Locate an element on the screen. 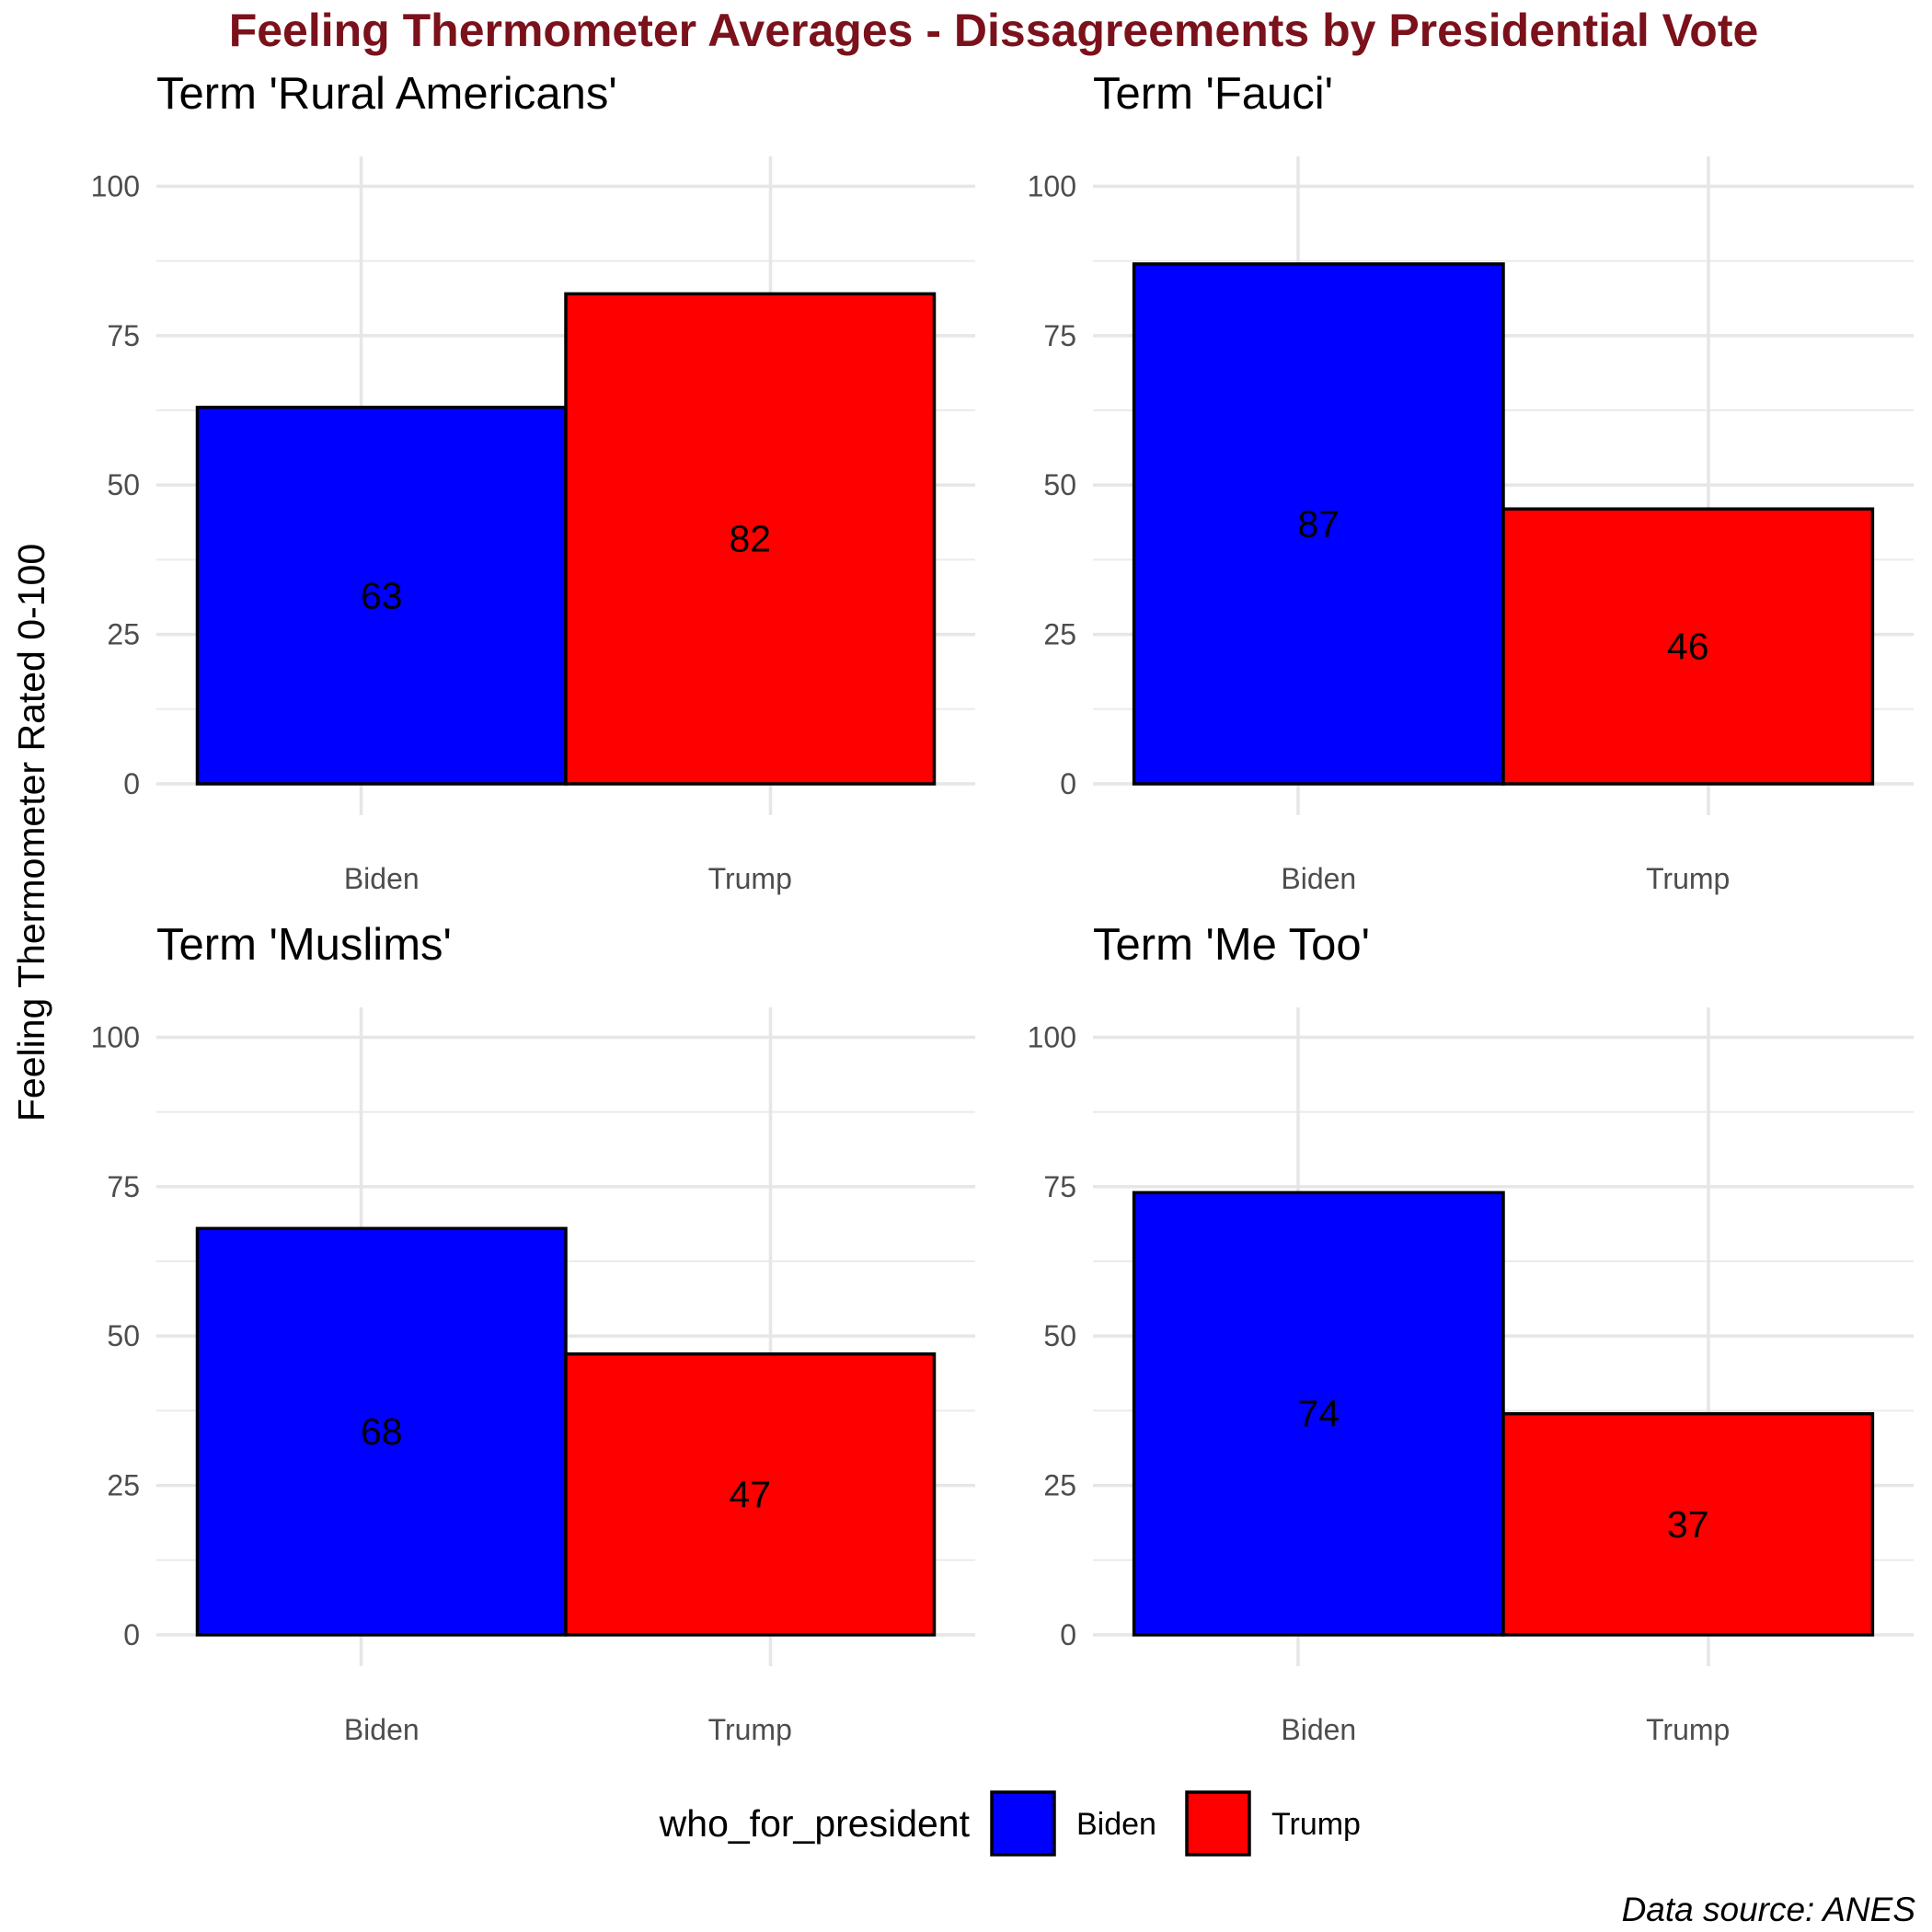 Image resolution: width=1932 pixels, height=1932 pixels. bar-value-label: 74 is located at coordinates (1318, 1414).